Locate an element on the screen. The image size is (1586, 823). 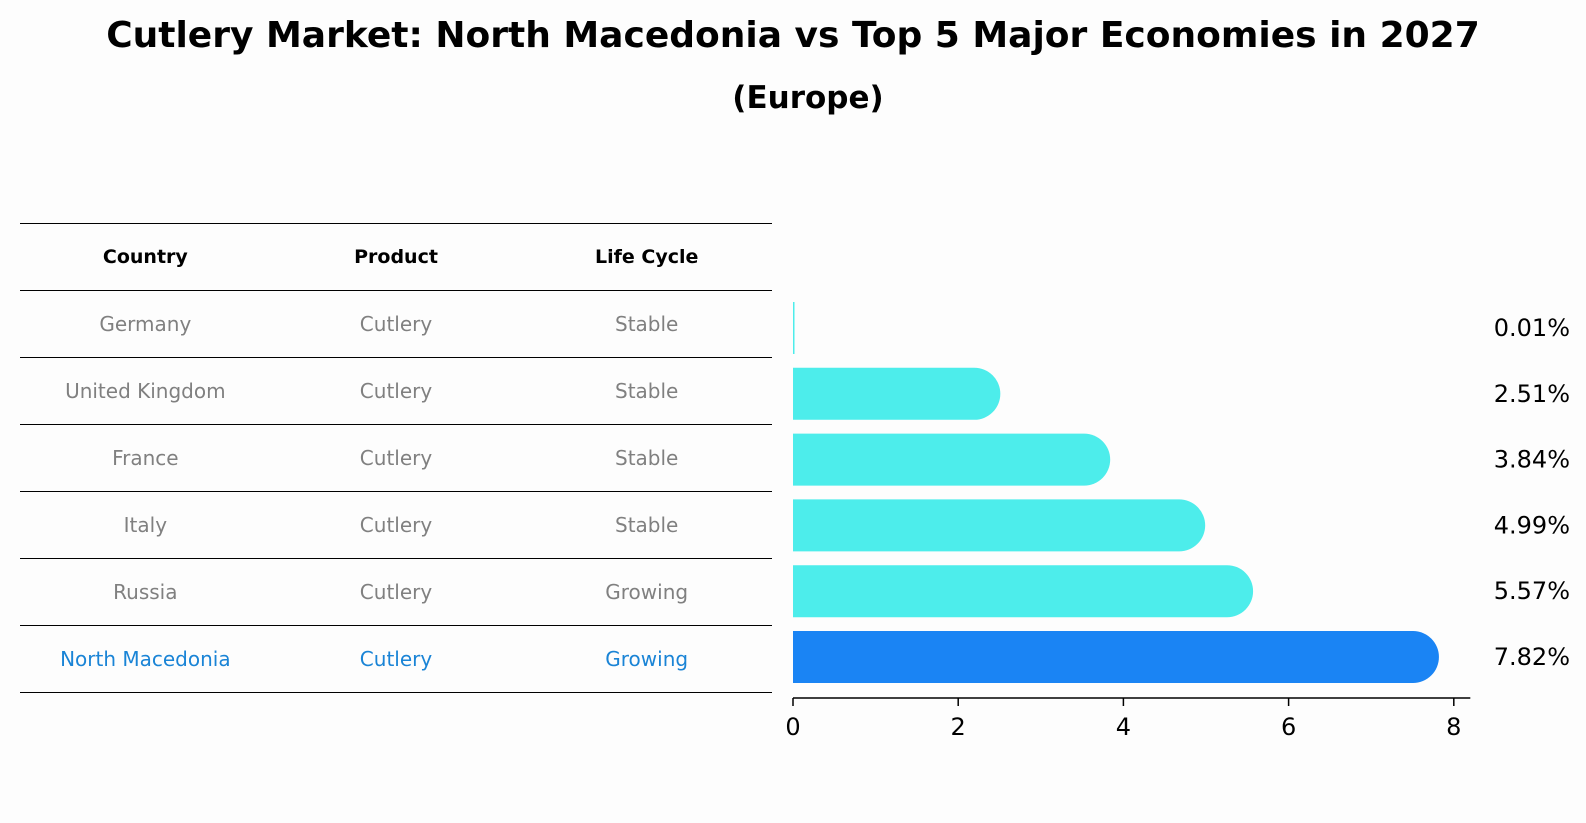
header-country: Country is located at coordinates (145, 257).